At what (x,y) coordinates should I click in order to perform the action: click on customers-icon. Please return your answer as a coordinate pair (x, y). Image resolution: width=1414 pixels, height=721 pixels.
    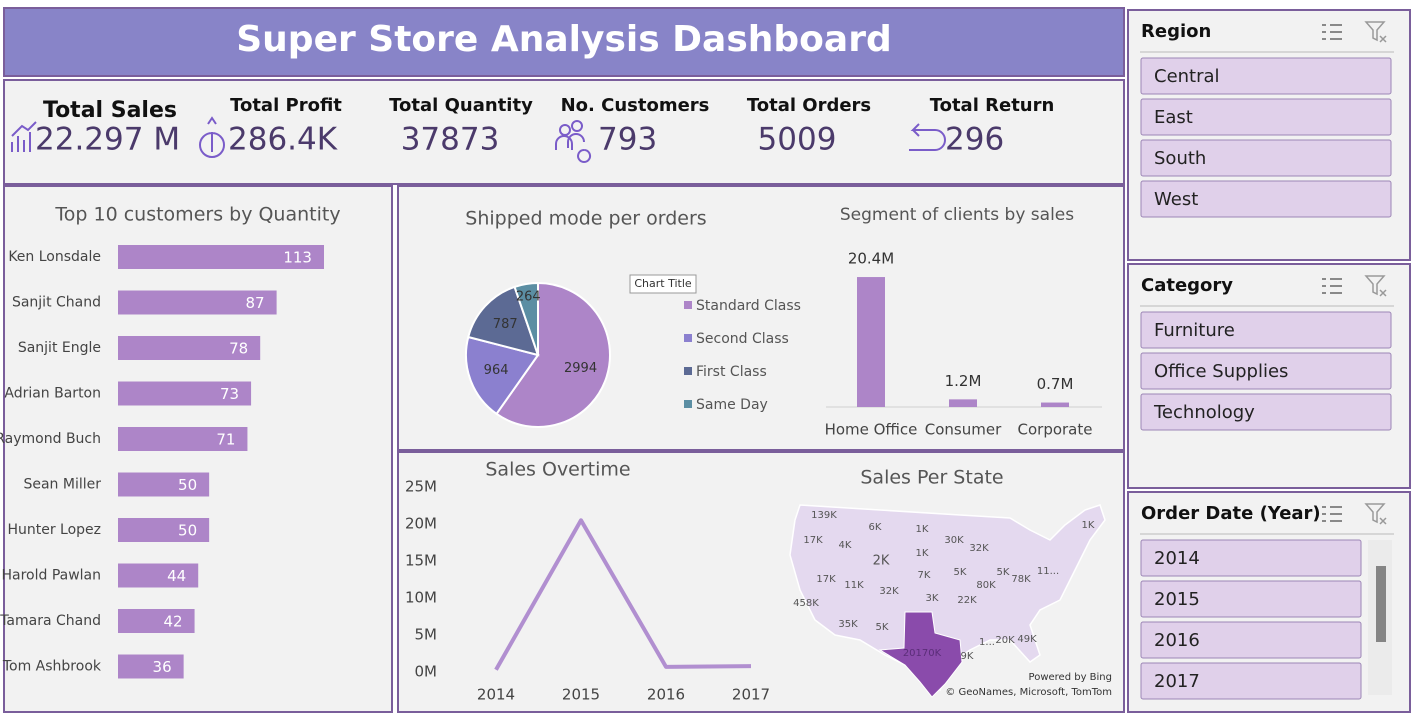
    Looking at the image, I should click on (573, 141).